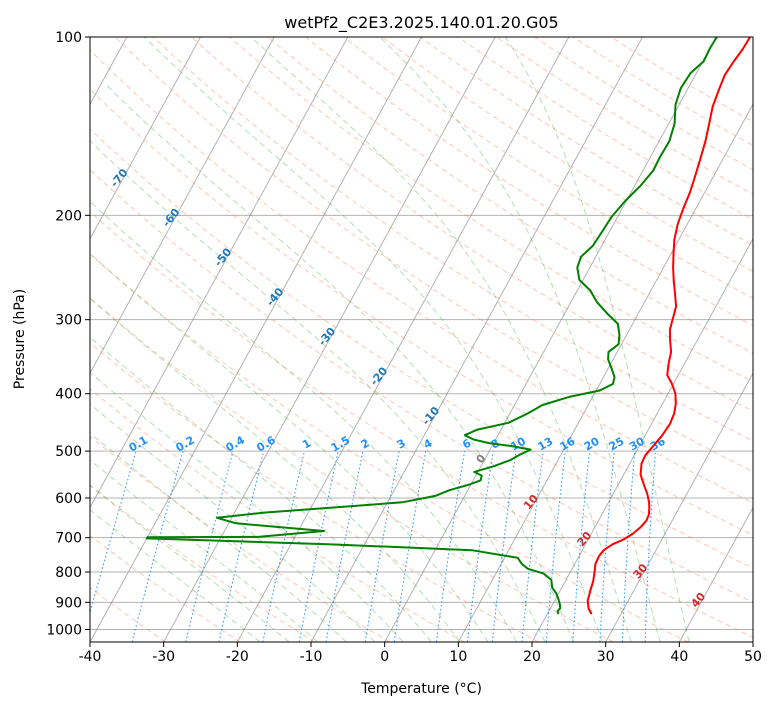  Describe the element at coordinates (606, 657) in the screenshot. I see `x-tick-label: 30` at that location.